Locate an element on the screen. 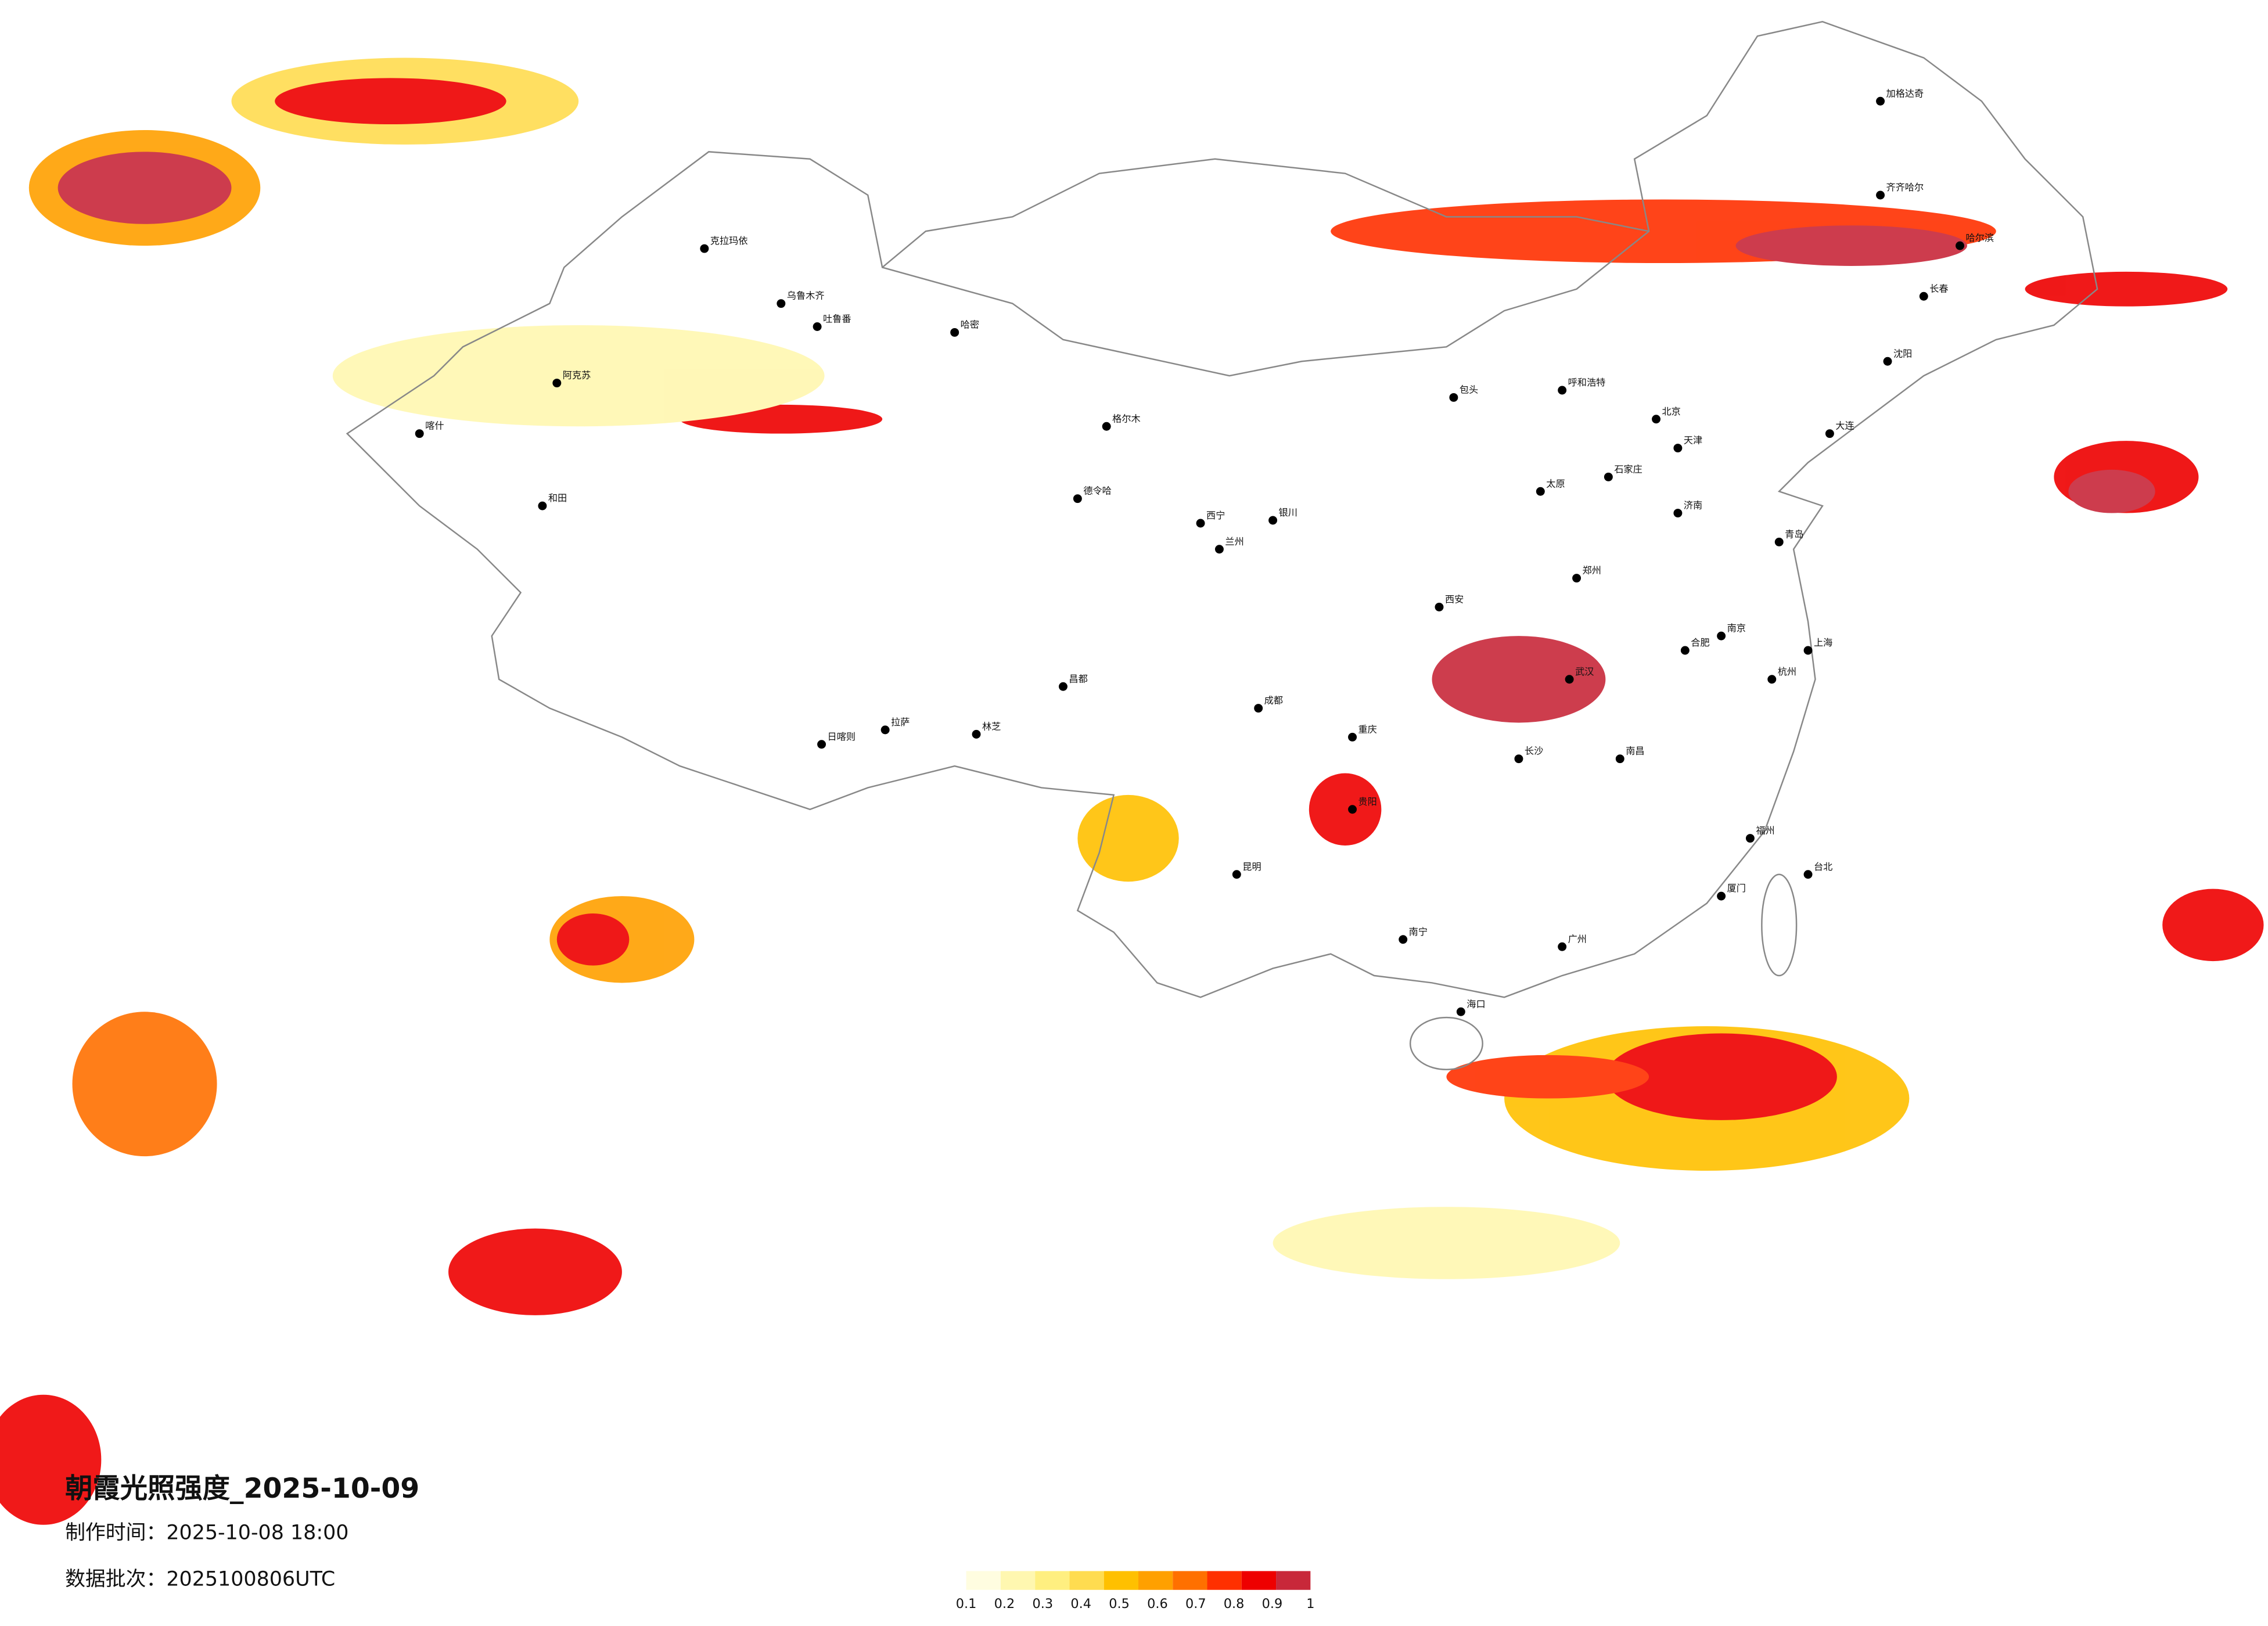 The image size is (2268, 1626). city-label: 济南 is located at coordinates (1693, 505).